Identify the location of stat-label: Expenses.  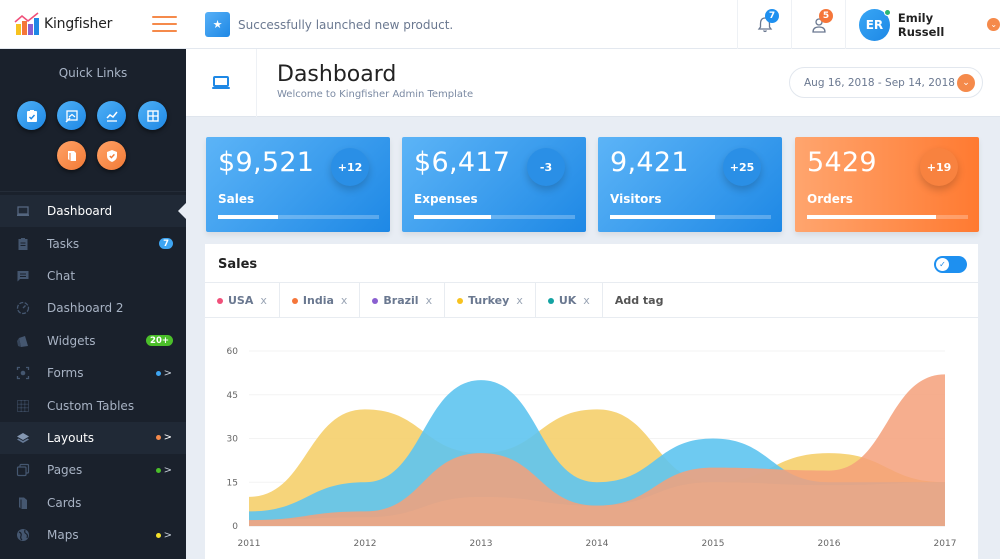
(446, 199).